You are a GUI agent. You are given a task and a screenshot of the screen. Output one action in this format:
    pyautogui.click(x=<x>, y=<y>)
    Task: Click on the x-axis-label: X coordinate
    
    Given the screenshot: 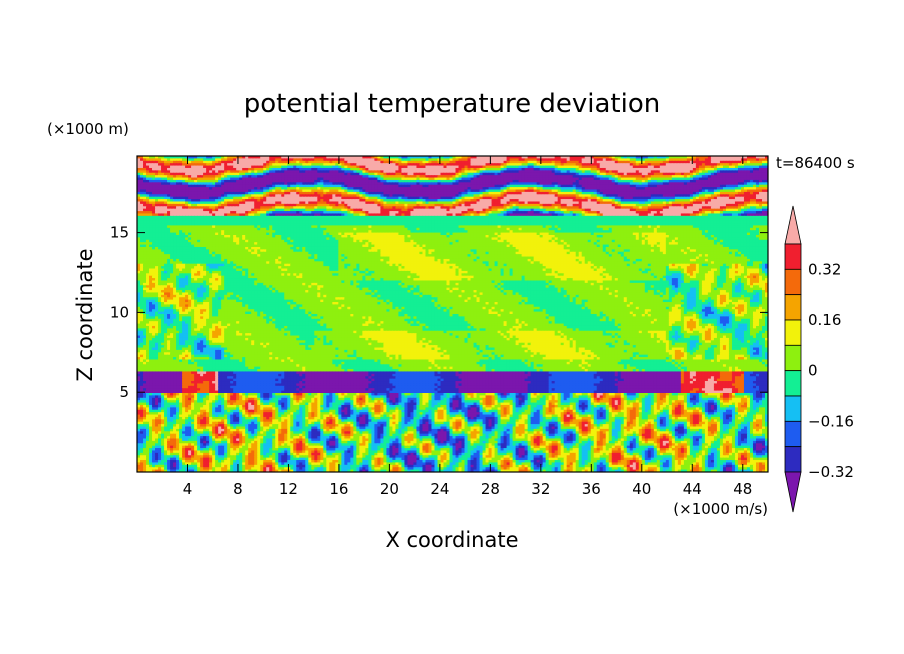 What is the action you would take?
    pyautogui.click(x=451, y=540)
    